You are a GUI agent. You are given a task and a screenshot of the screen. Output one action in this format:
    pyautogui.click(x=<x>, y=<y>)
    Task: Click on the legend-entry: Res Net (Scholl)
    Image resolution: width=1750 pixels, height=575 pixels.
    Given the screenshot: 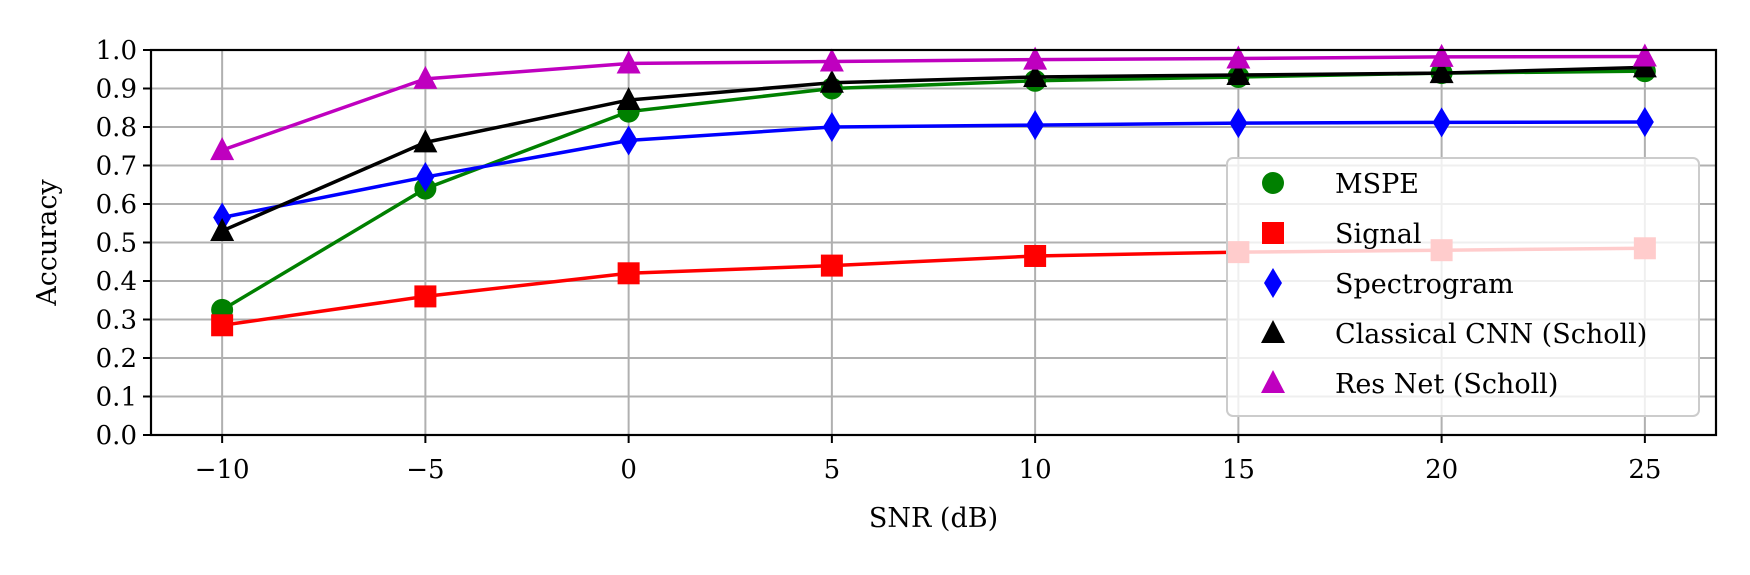 What is the action you would take?
    pyautogui.click(x=1409, y=384)
    